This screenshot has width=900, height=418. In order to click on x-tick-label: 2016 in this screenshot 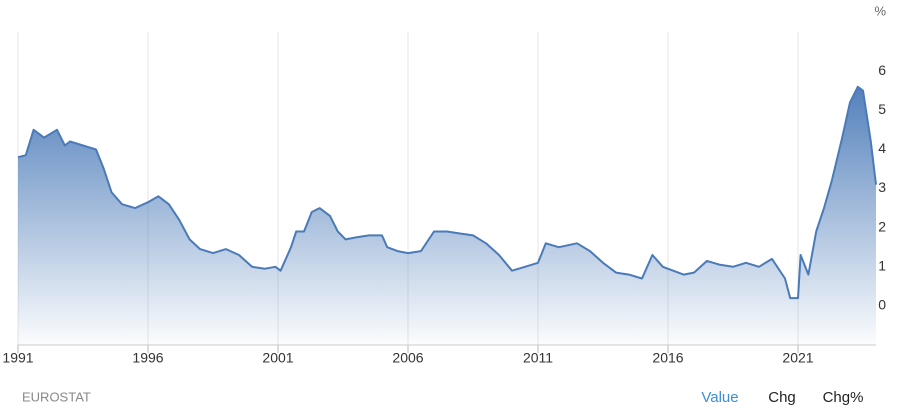, I will do `click(667, 358)`.